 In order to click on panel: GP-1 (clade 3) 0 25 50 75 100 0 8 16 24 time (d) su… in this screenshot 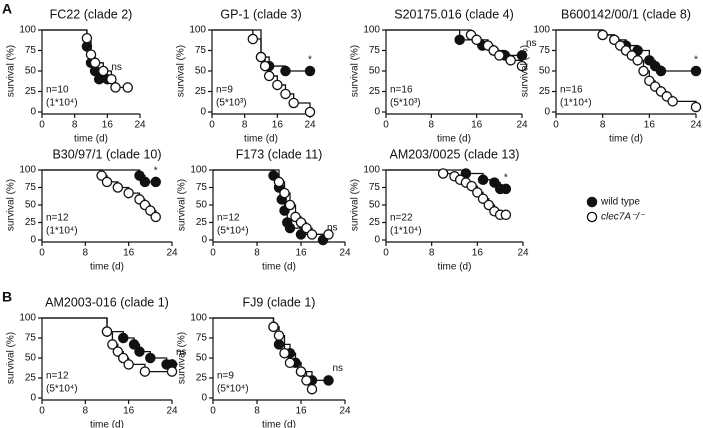, I will do `click(246, 75)`.